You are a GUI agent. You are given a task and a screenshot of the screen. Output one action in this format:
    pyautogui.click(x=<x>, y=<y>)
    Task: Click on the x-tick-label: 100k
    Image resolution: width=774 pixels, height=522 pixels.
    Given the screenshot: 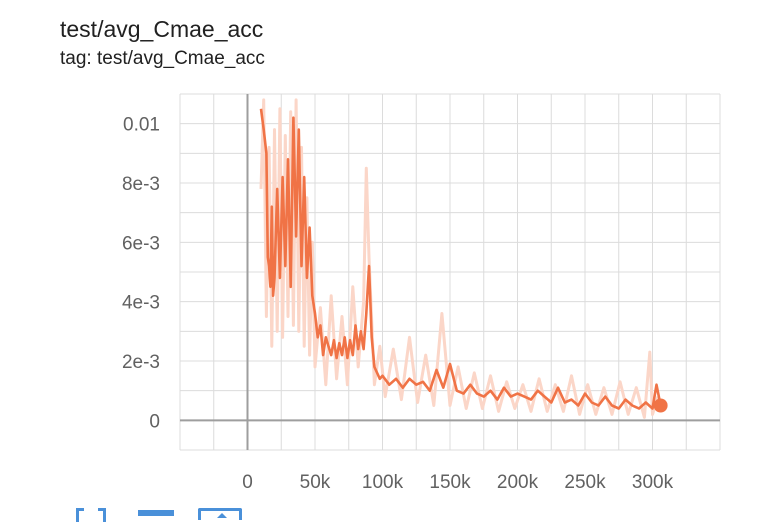 What is the action you would take?
    pyautogui.click(x=383, y=482)
    